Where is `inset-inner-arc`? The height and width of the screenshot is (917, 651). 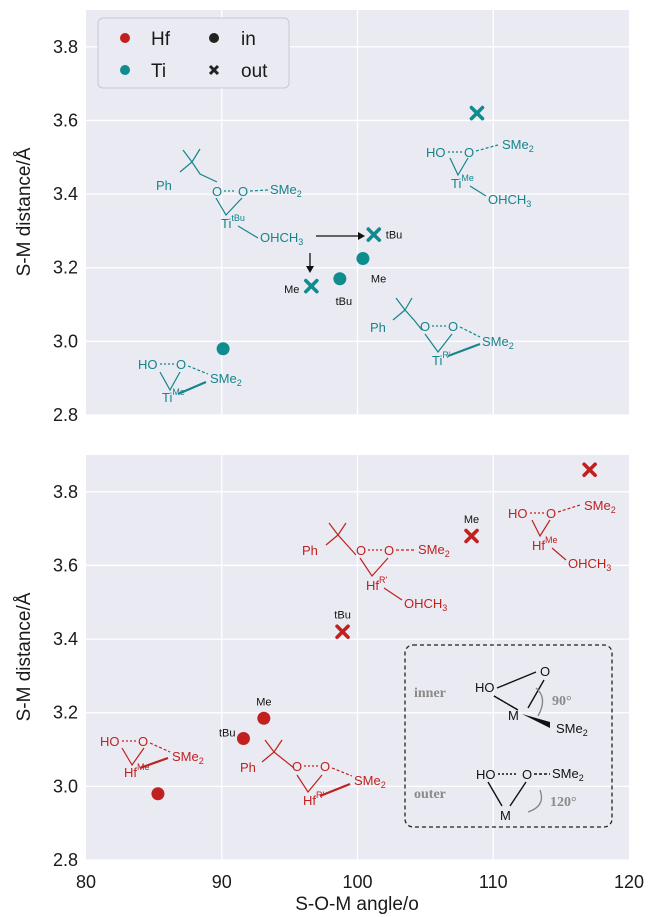
inset-inner-arc is located at coordinates (539, 702).